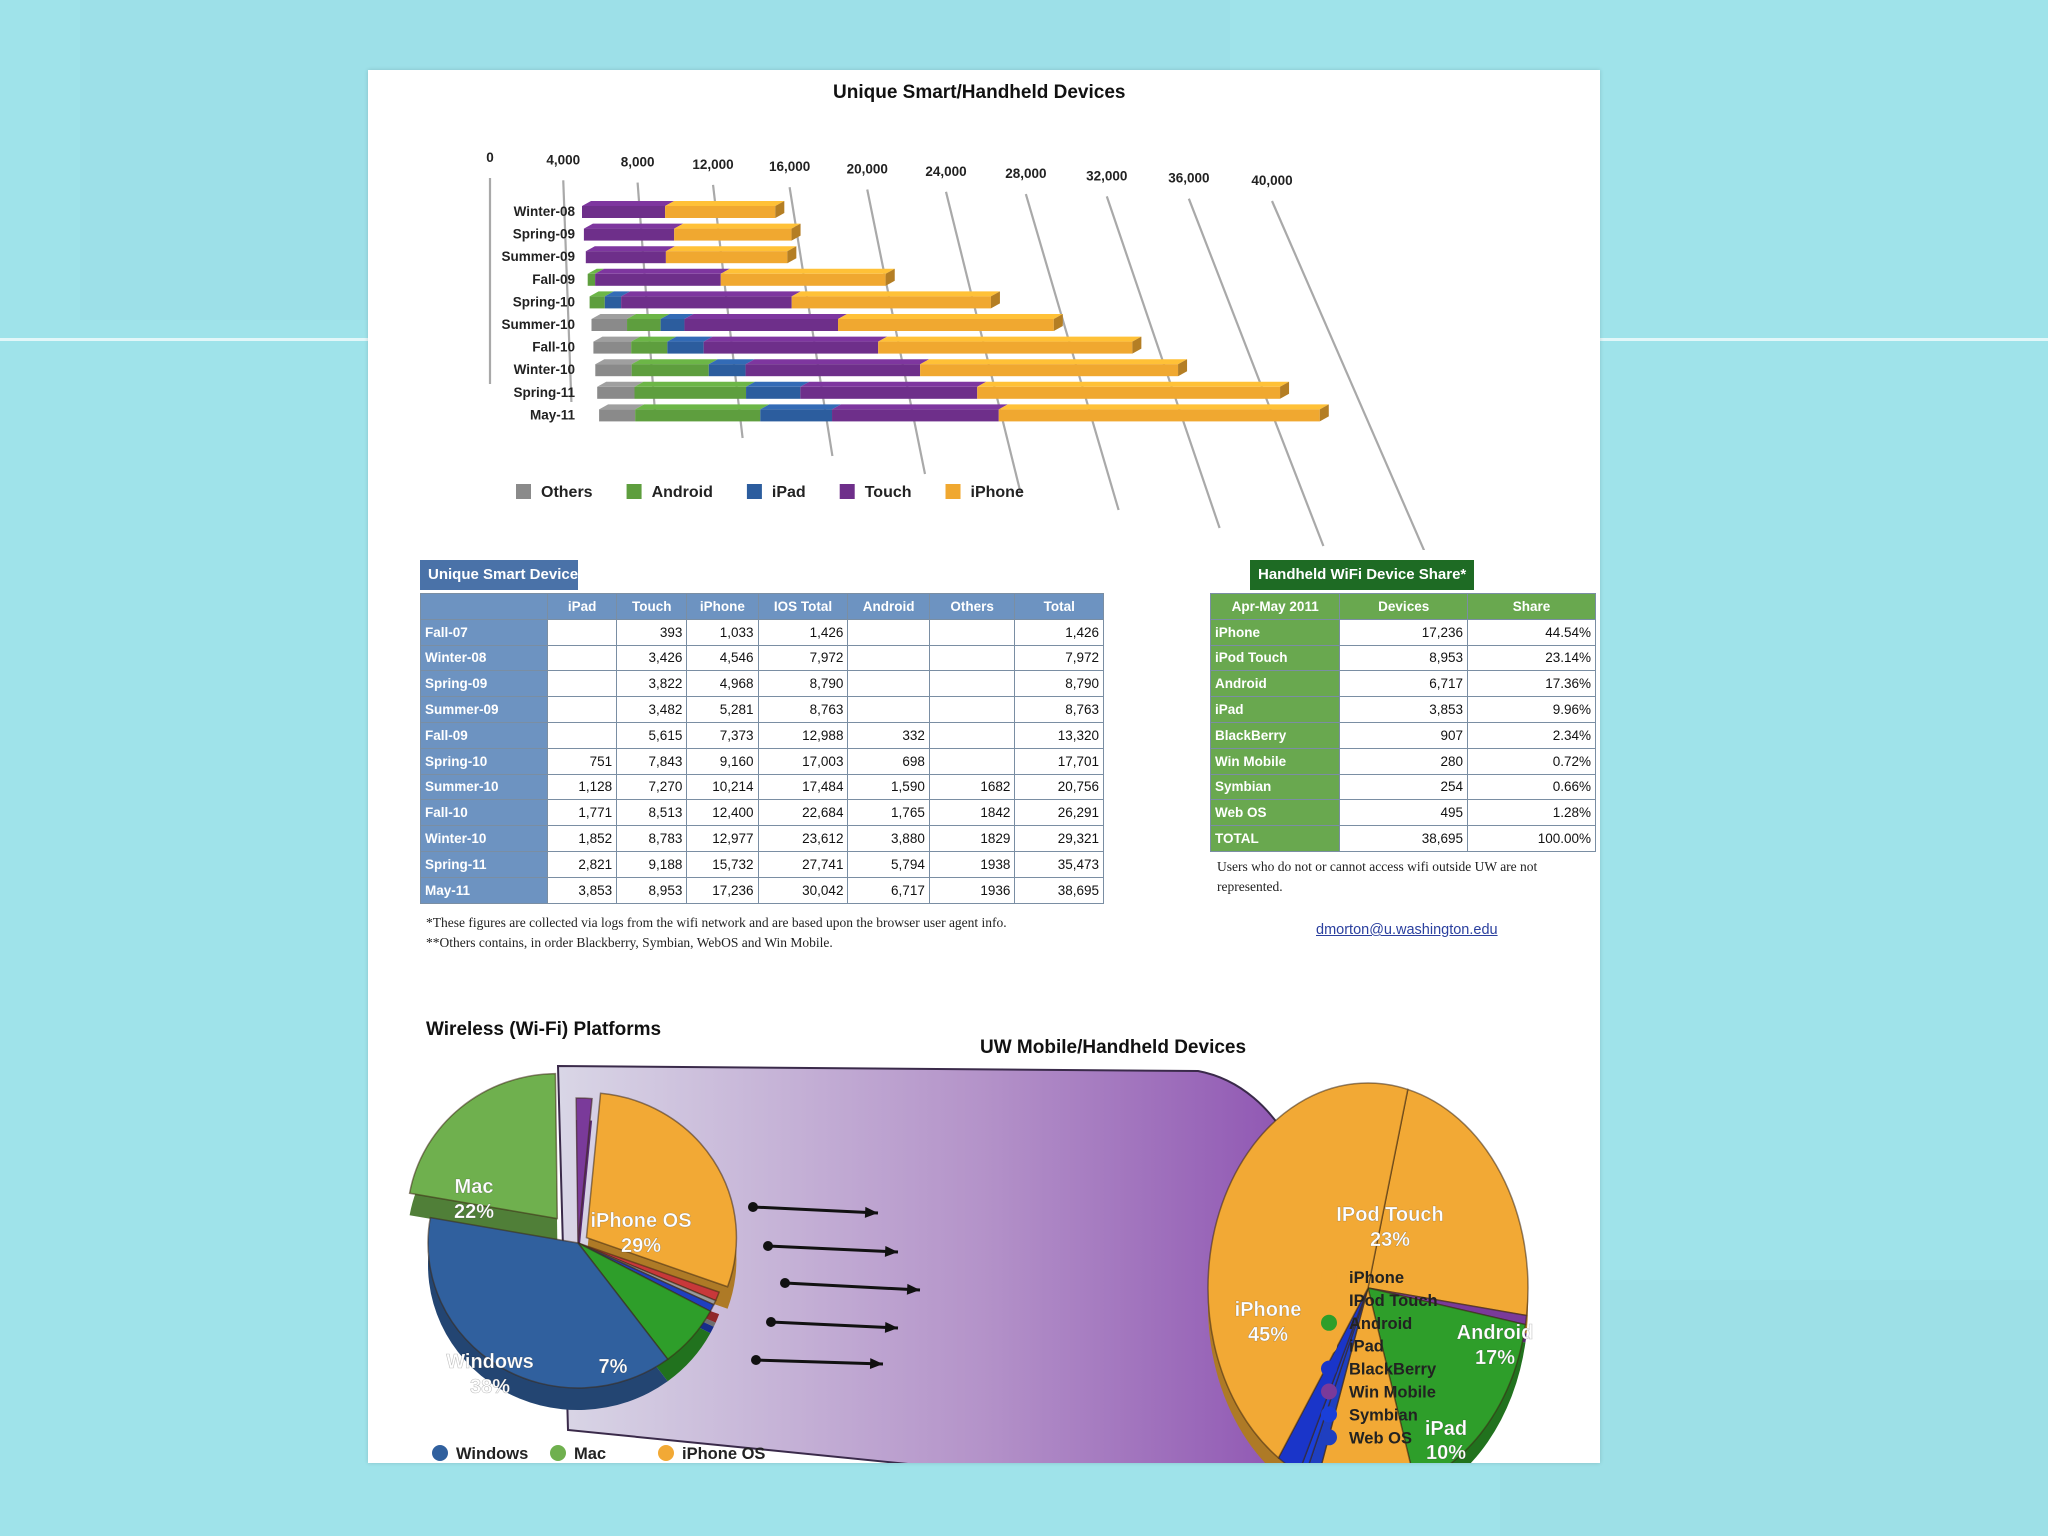 The height and width of the screenshot is (1536, 2048). Describe the element at coordinates (1495, 1333) in the screenshot. I see `pie-data-label: Android` at that location.